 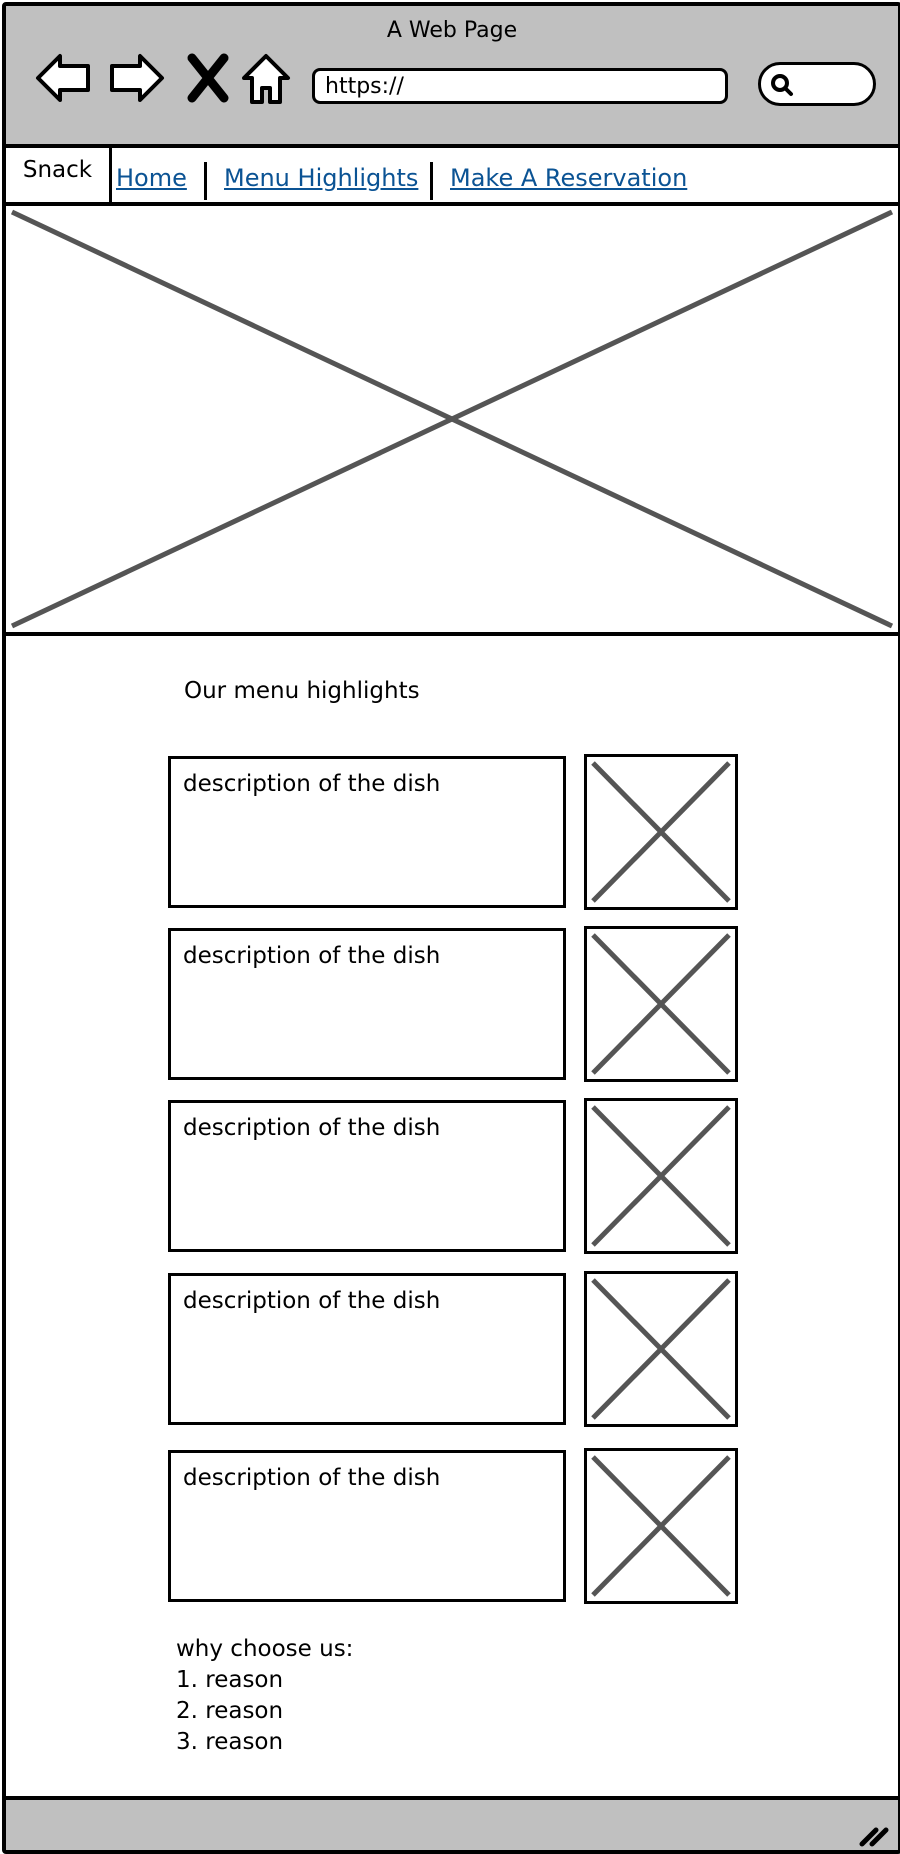 I want to click on close-x-icon, so click(x=208, y=78).